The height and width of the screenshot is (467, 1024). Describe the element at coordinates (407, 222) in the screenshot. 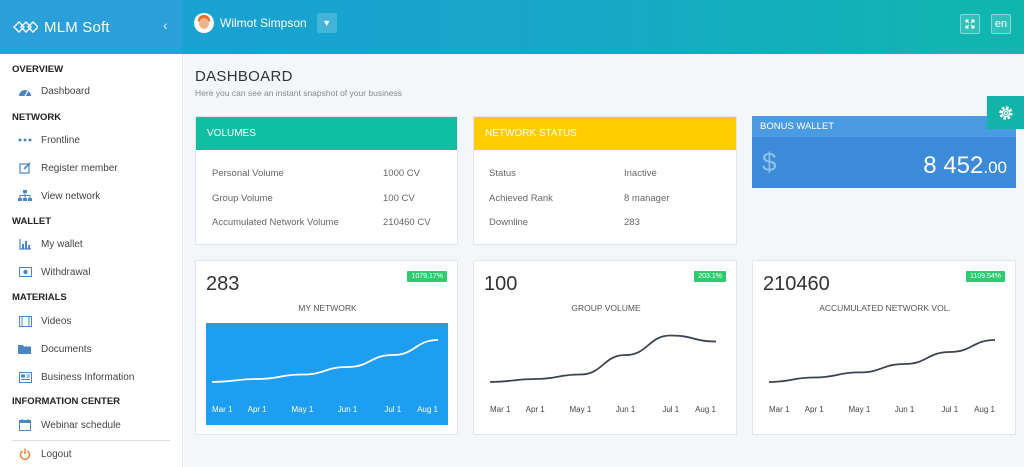

I see `volumes-row-value: 210460 CV` at that location.